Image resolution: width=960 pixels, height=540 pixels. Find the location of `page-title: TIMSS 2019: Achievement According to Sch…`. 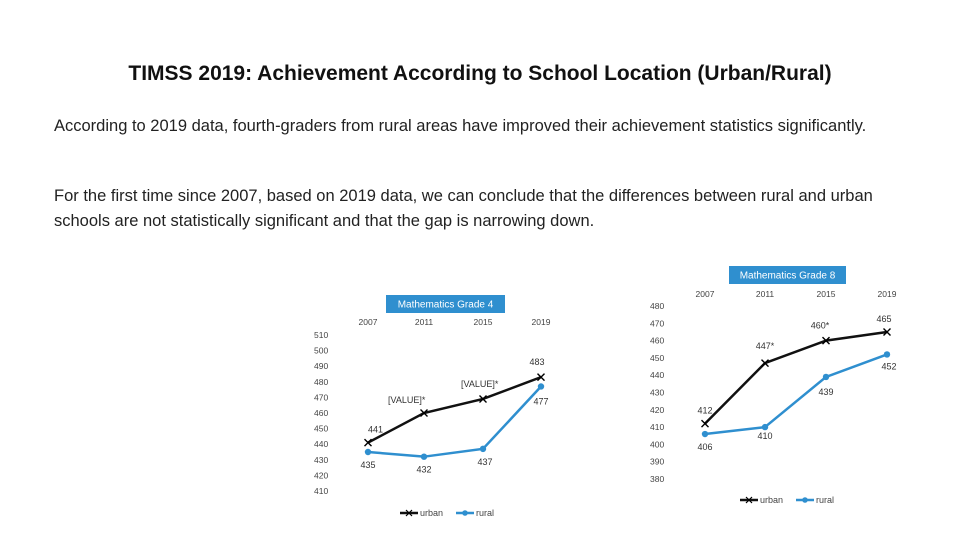

page-title: TIMSS 2019: Achievement According to Sch… is located at coordinates (480, 73).